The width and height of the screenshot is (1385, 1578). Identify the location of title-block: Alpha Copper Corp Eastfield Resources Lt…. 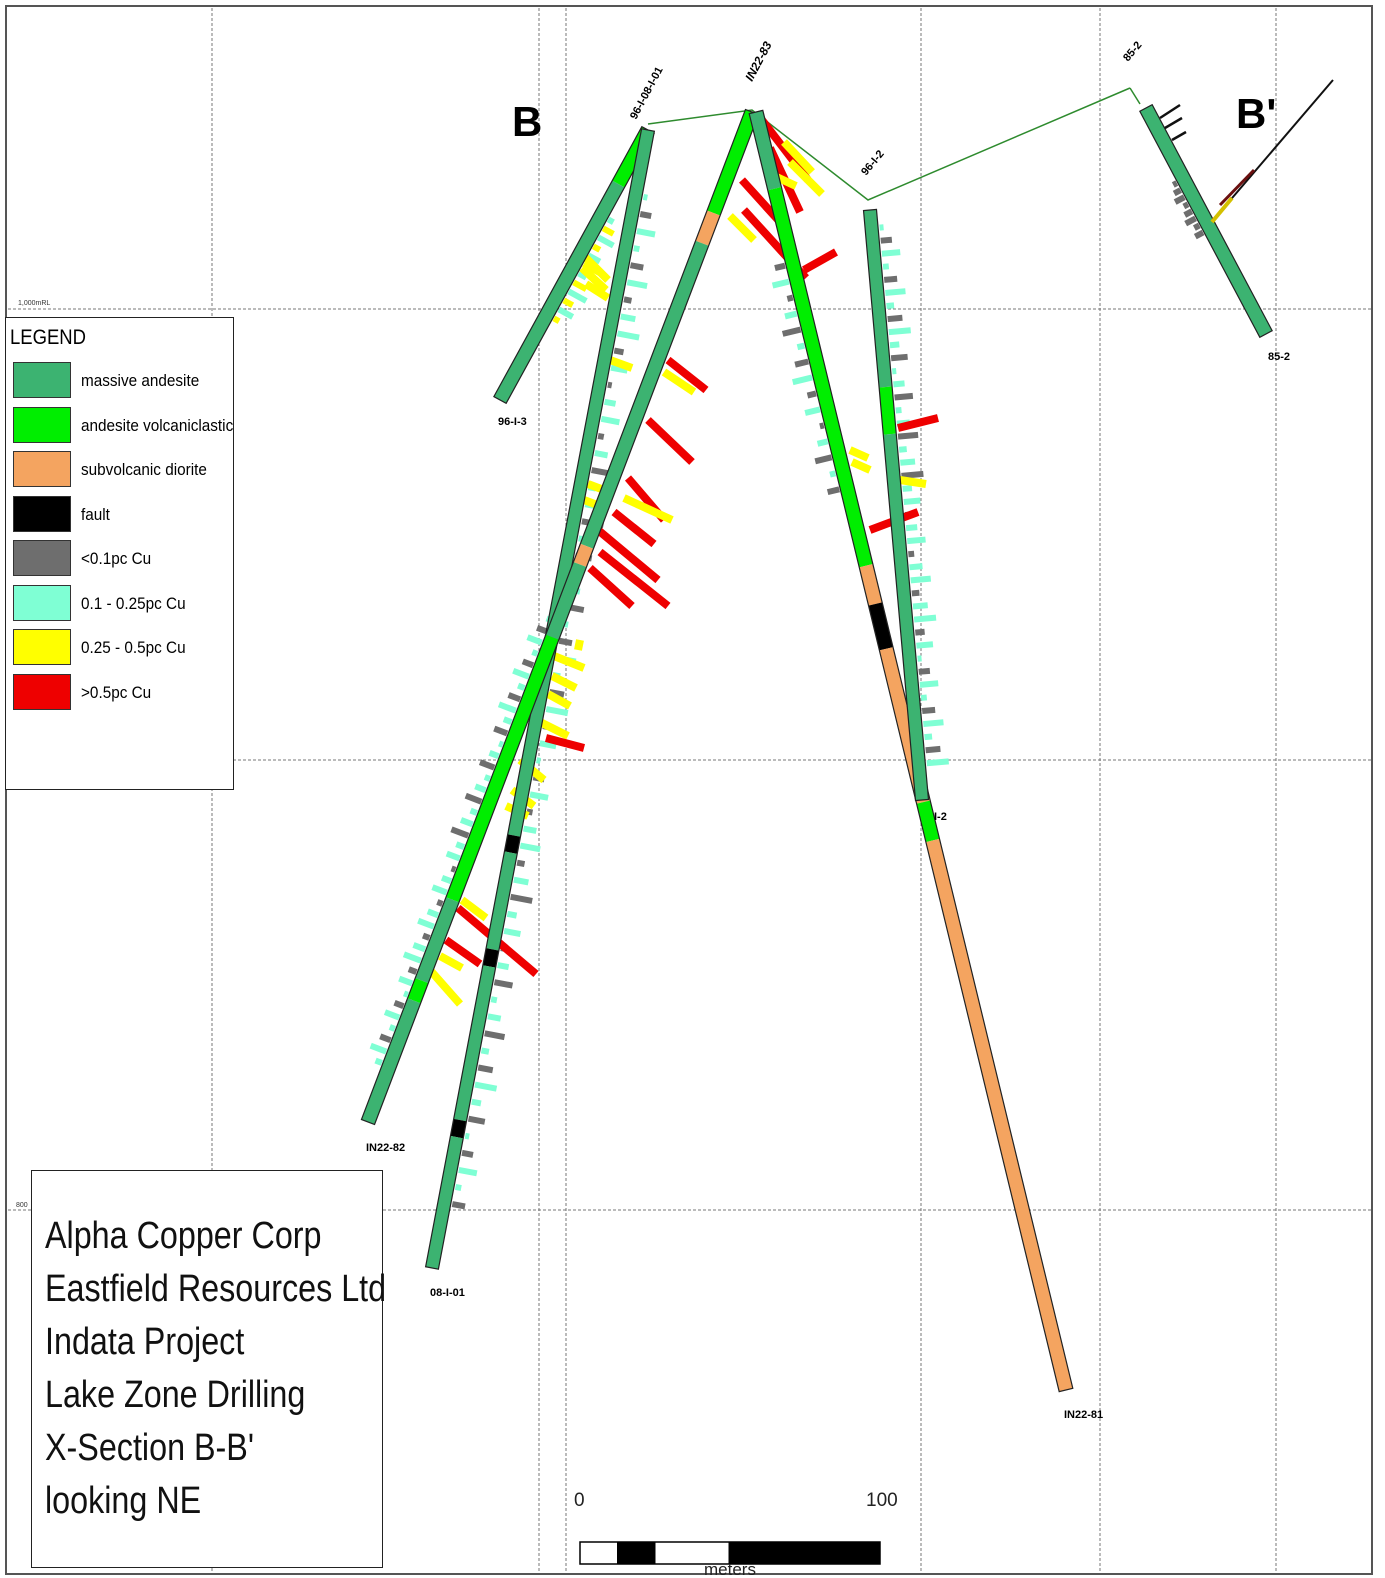
(208, 1369).